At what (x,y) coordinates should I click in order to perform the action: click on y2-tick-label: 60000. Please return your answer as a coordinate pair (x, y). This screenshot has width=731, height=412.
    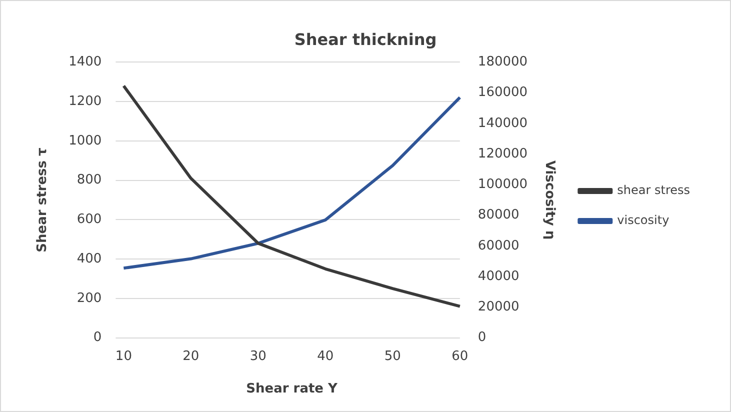
    Looking at the image, I should click on (499, 246).